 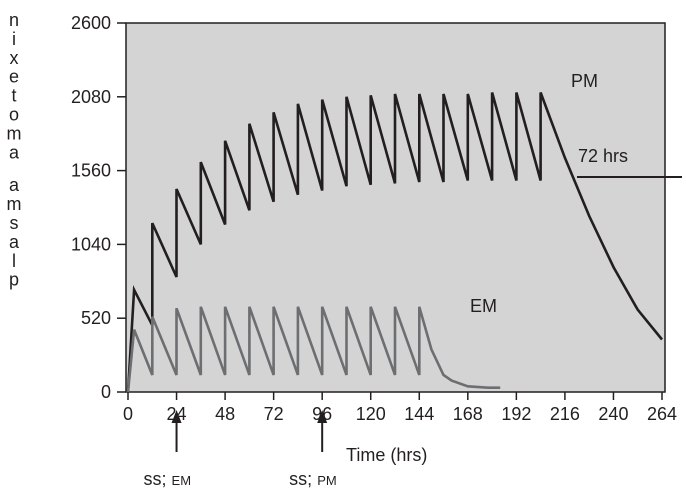 What do you see at coordinates (584, 81) in the screenshot?
I see `pm-label: PM` at bounding box center [584, 81].